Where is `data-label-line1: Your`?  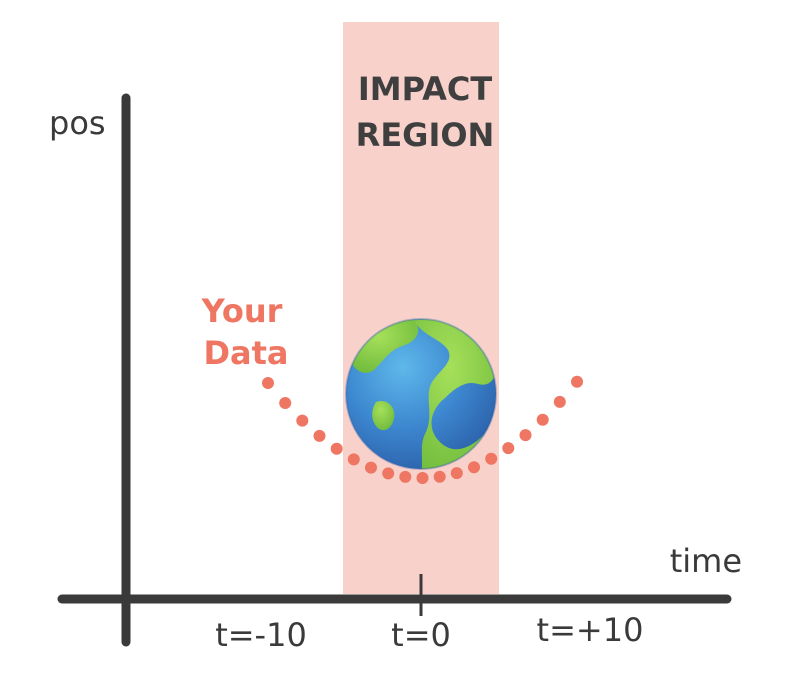
data-label-line1: Your is located at coordinates (242, 311).